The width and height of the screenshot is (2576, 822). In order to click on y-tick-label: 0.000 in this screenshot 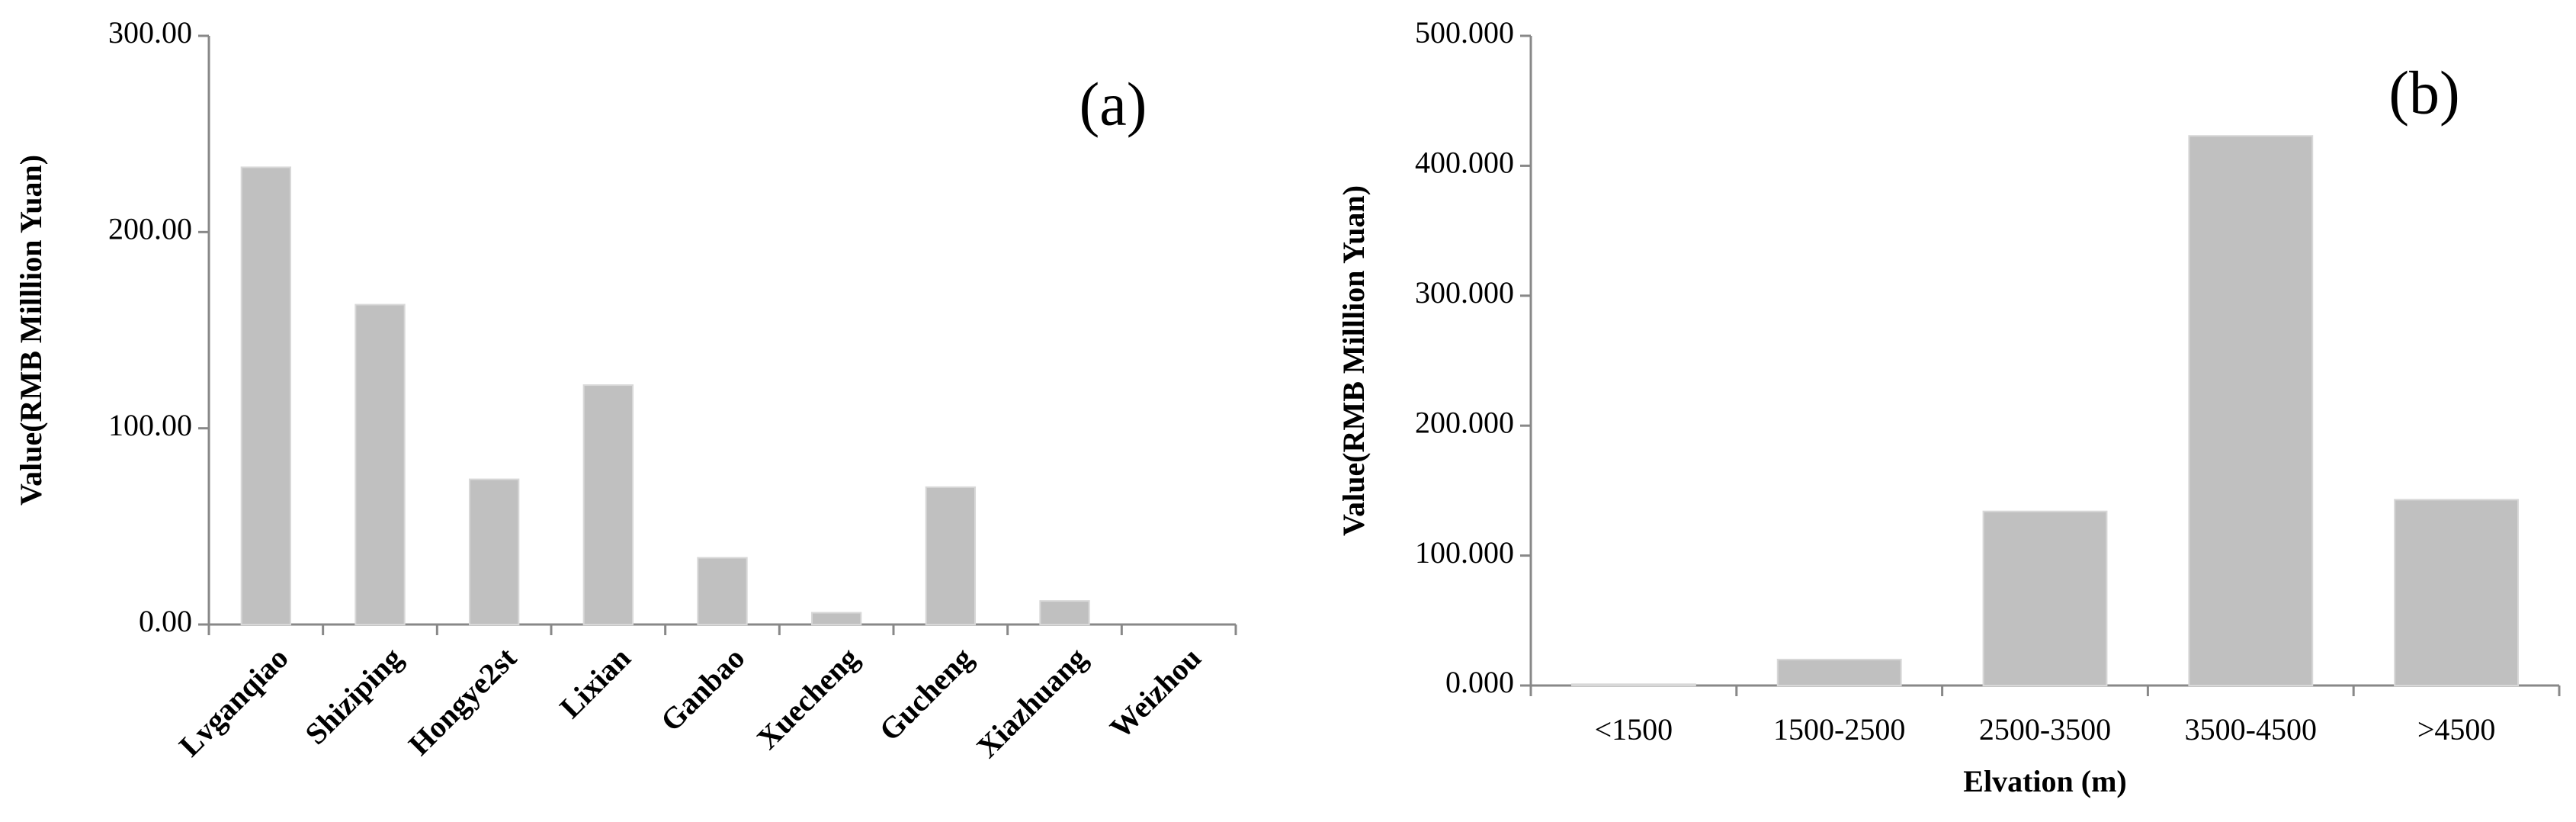, I will do `click(1479, 682)`.